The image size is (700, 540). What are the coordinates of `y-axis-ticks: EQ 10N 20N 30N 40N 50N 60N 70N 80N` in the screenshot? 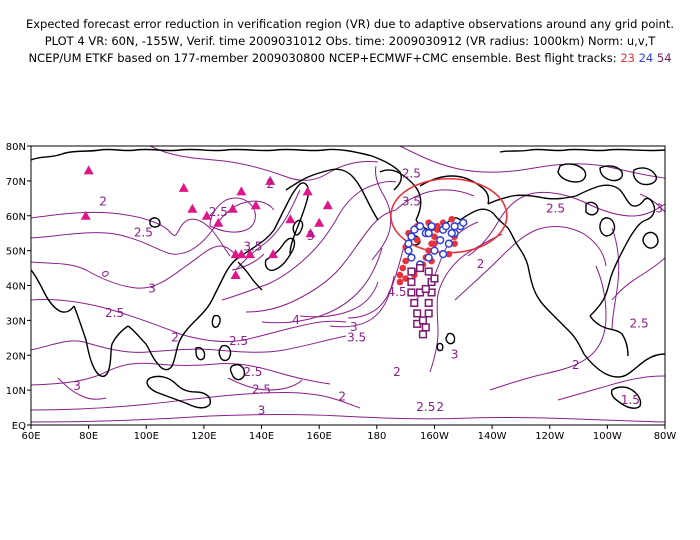 It's located at (18, 287).